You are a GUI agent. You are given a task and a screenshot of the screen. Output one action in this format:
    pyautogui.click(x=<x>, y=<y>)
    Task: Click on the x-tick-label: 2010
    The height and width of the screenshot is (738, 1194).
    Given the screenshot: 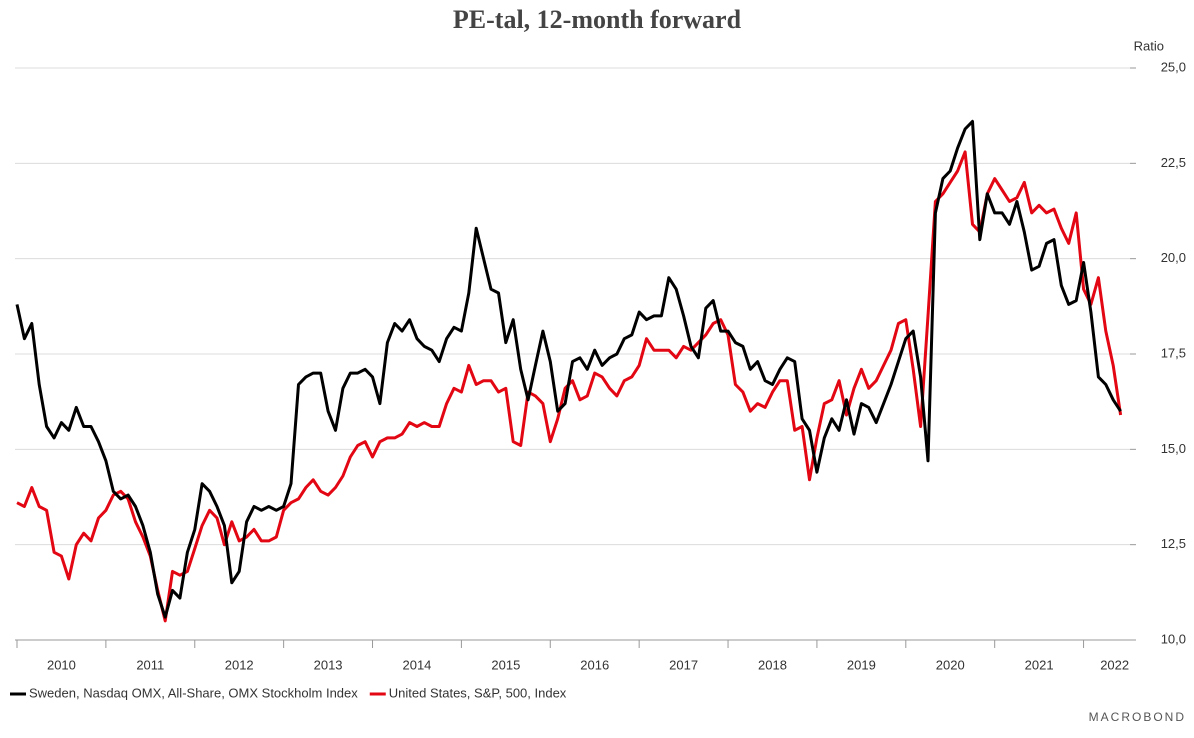 What is the action you would take?
    pyautogui.click(x=61, y=664)
    